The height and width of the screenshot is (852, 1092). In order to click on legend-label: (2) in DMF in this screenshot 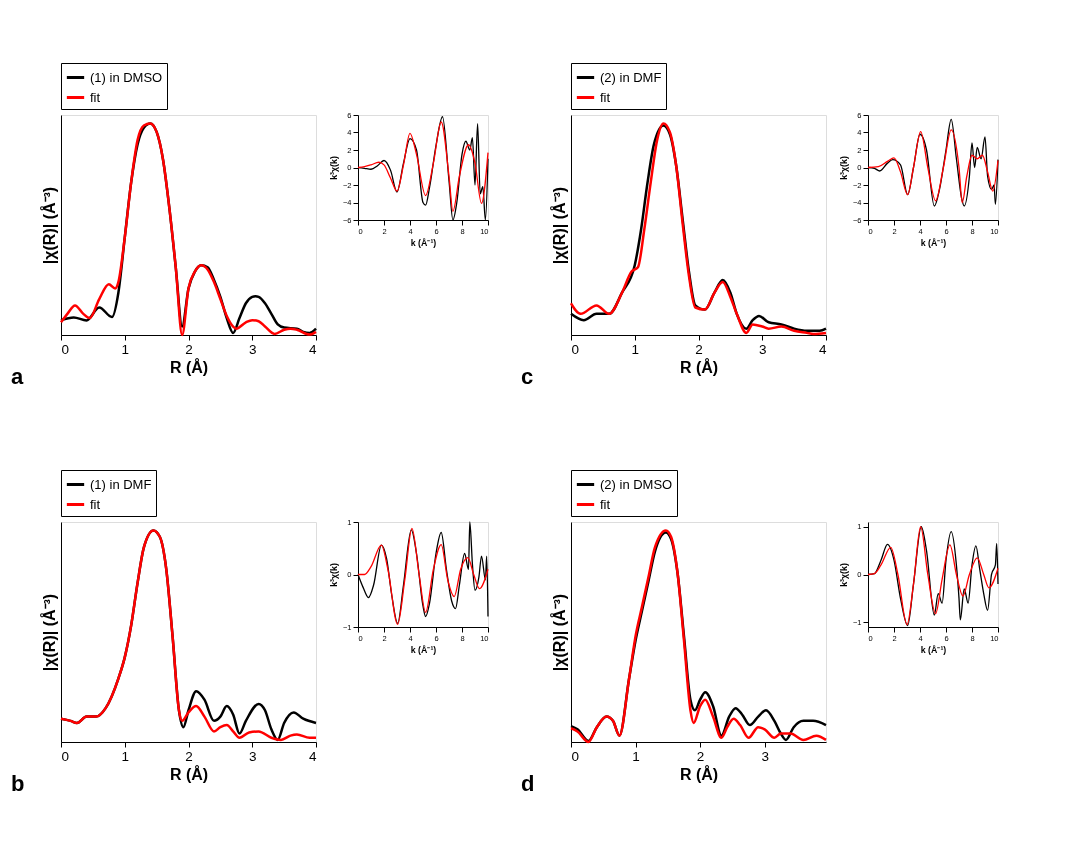, I will do `click(631, 77)`.